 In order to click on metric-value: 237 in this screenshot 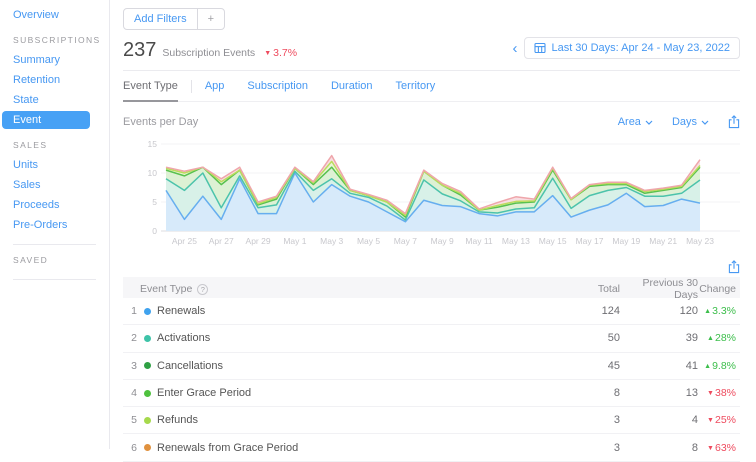, I will do `click(139, 50)`.